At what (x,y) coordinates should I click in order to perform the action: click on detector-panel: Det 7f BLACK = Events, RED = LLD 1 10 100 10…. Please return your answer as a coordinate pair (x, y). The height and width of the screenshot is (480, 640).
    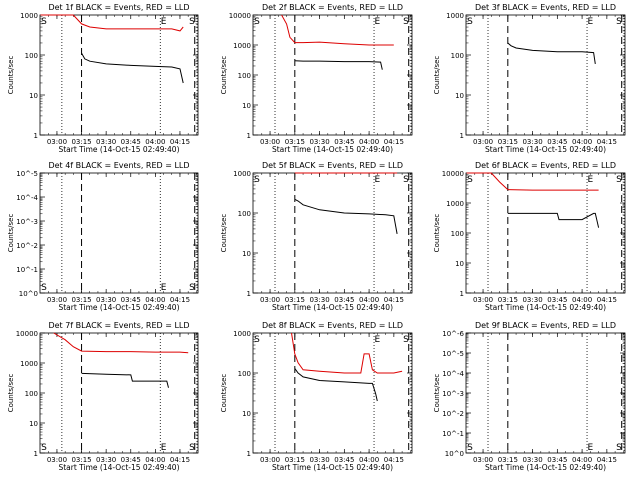
    Looking at the image, I should click on (103, 396).